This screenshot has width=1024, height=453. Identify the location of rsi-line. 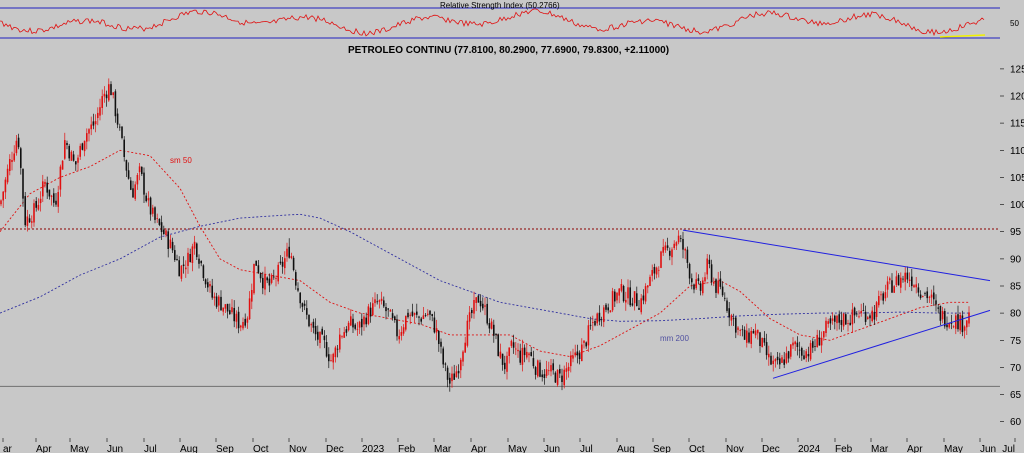
(492, 22).